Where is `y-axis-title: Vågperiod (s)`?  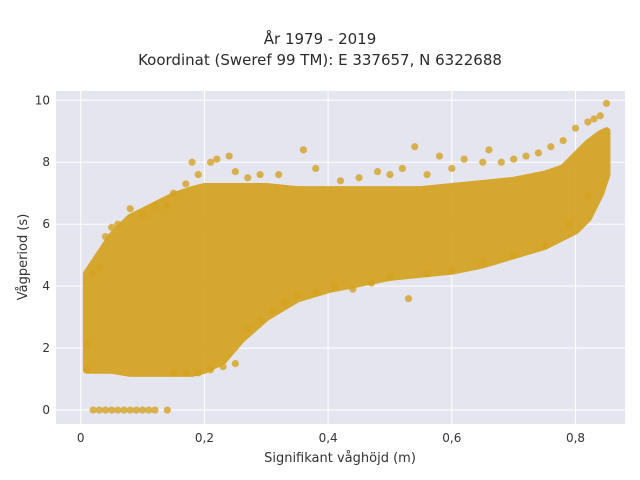 y-axis-title: Vågperiod (s) is located at coordinates (23, 257).